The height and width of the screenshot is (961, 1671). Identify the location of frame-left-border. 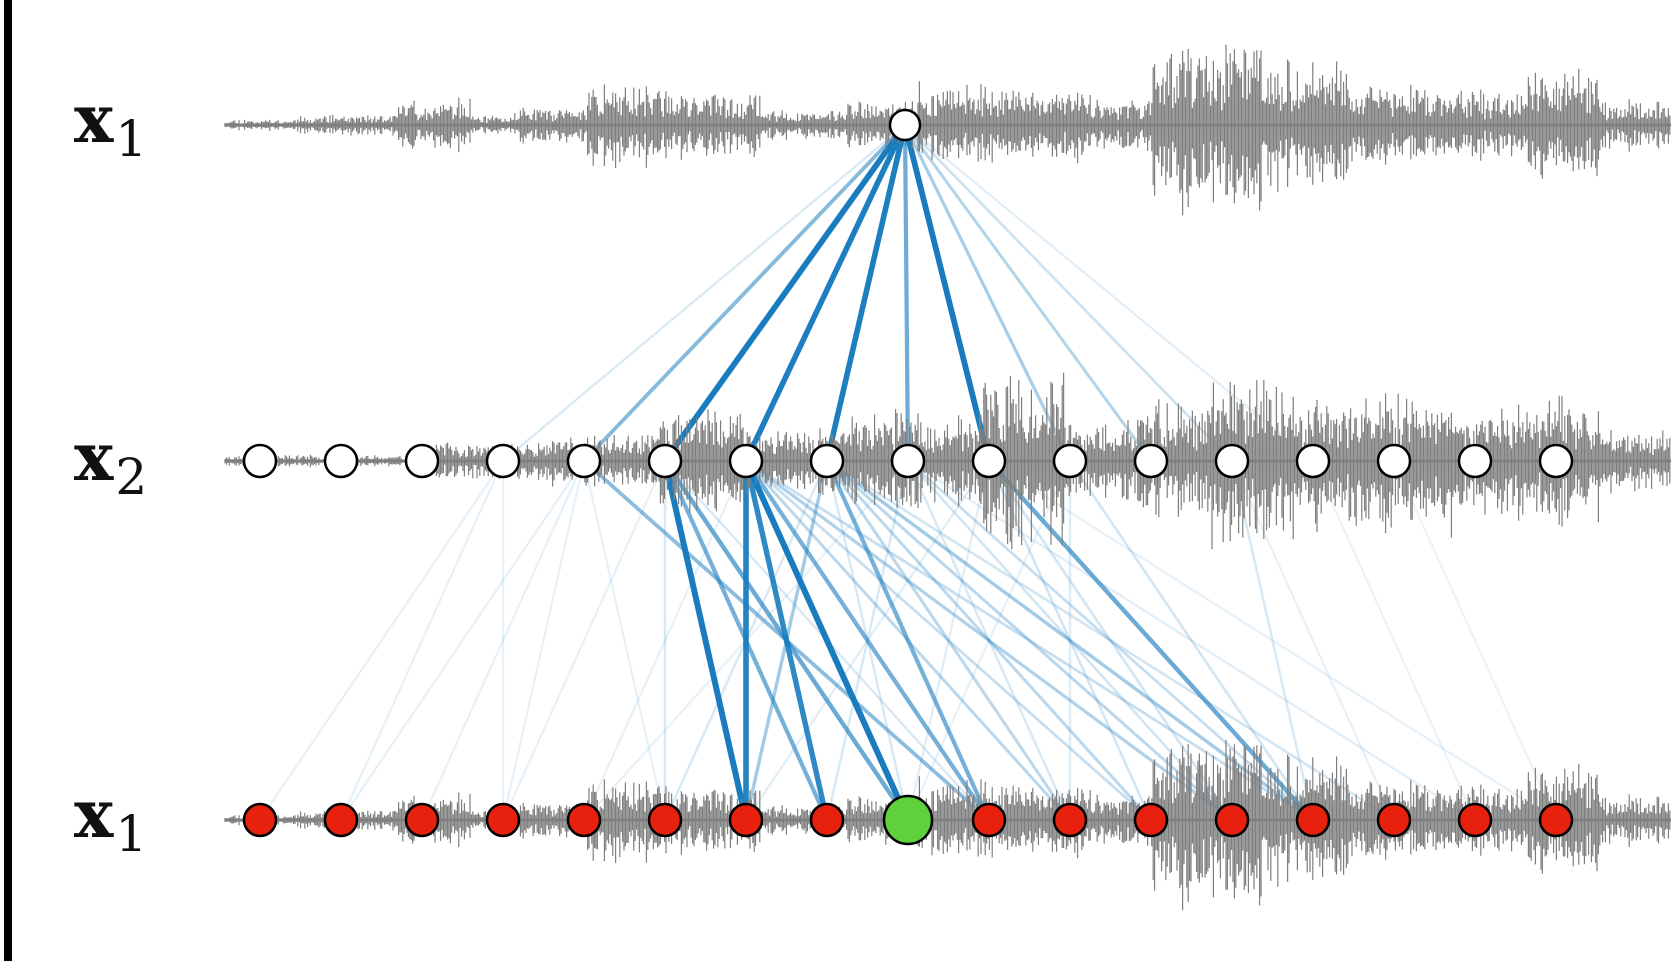
(8, 480).